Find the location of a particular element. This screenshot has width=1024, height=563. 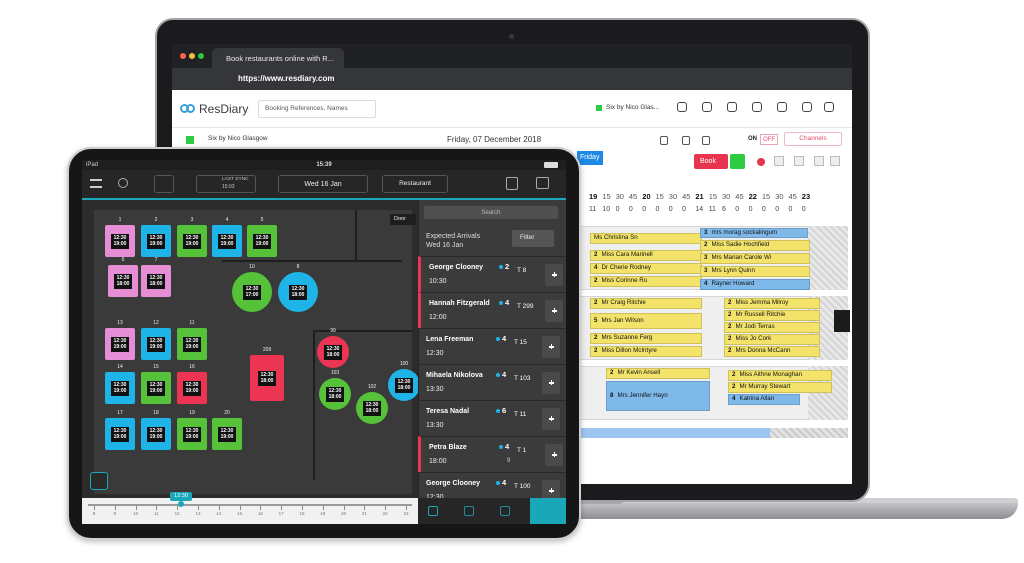

day-tab: Friday is located at coordinates (590, 158).